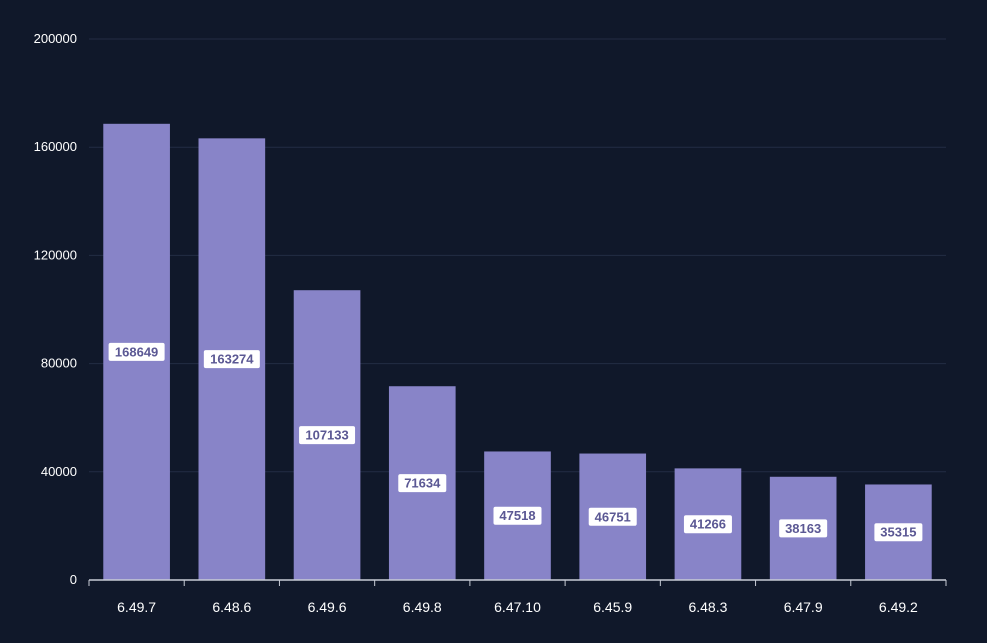  Describe the element at coordinates (59, 363) in the screenshot. I see `y-tick-label: 80000` at that location.